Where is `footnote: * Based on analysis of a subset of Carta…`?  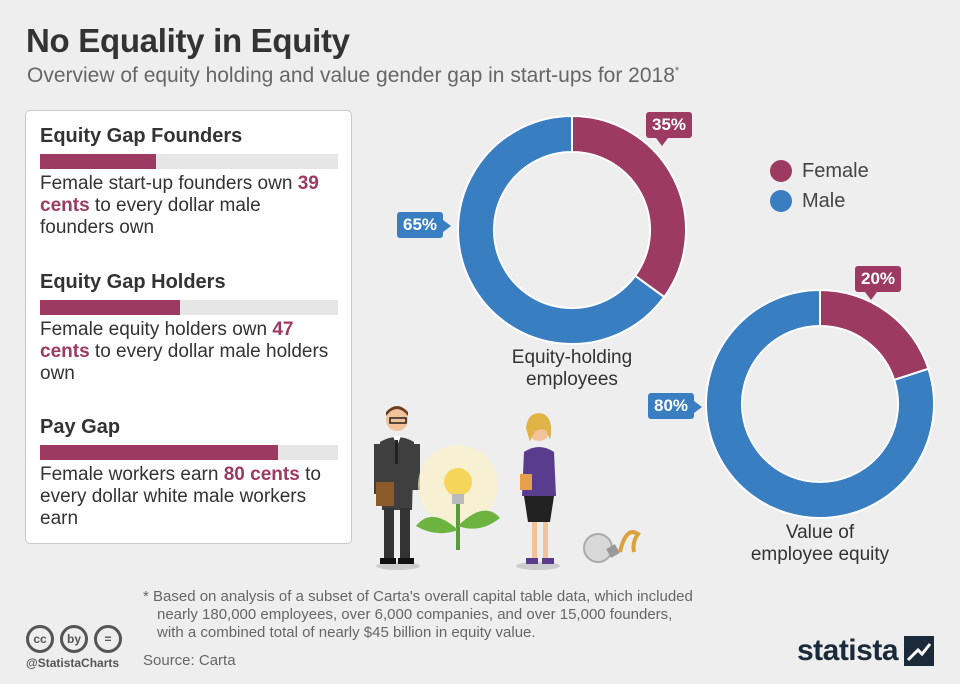
footnote: * Based on analysis of a subset of Carta… is located at coordinates (418, 614).